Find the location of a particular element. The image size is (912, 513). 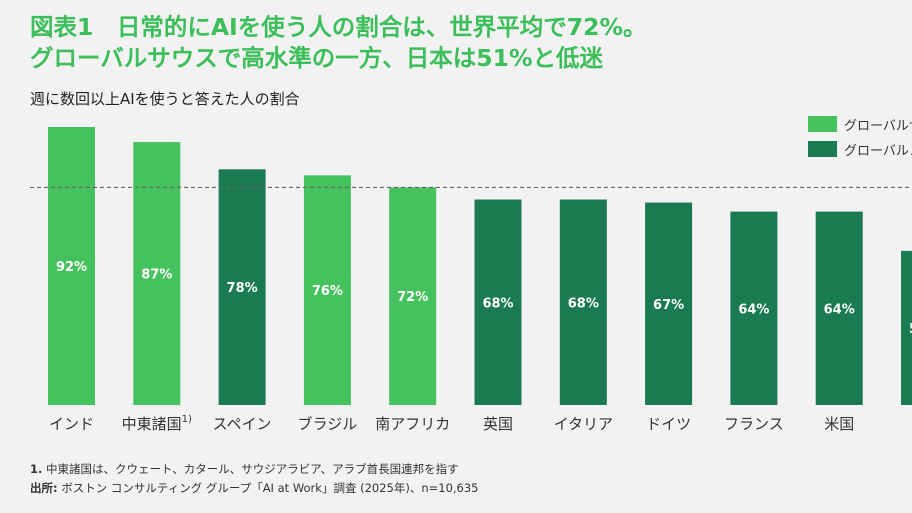

category-label-0: インド is located at coordinates (71, 424).